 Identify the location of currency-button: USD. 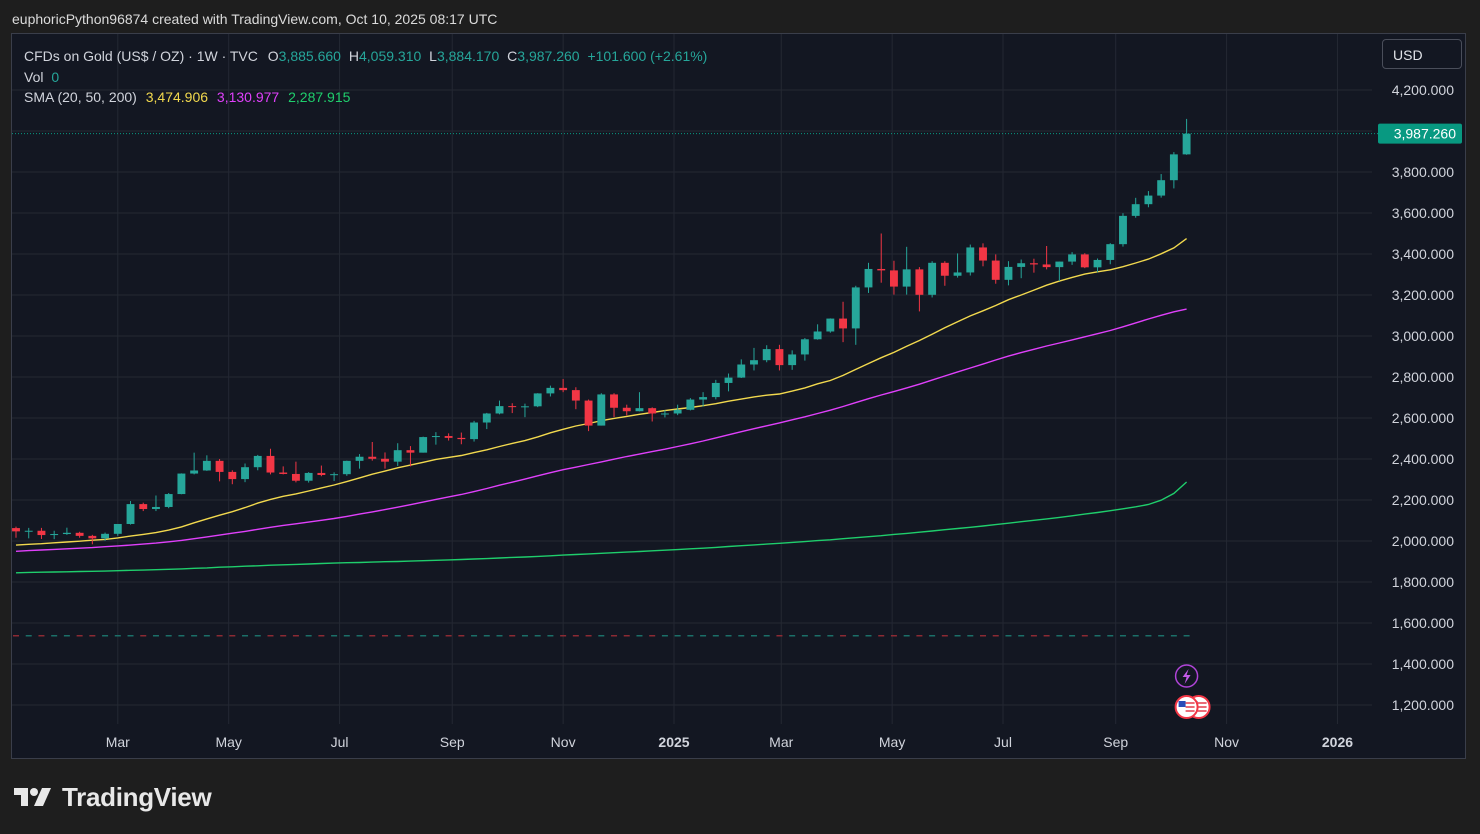
(1422, 54).